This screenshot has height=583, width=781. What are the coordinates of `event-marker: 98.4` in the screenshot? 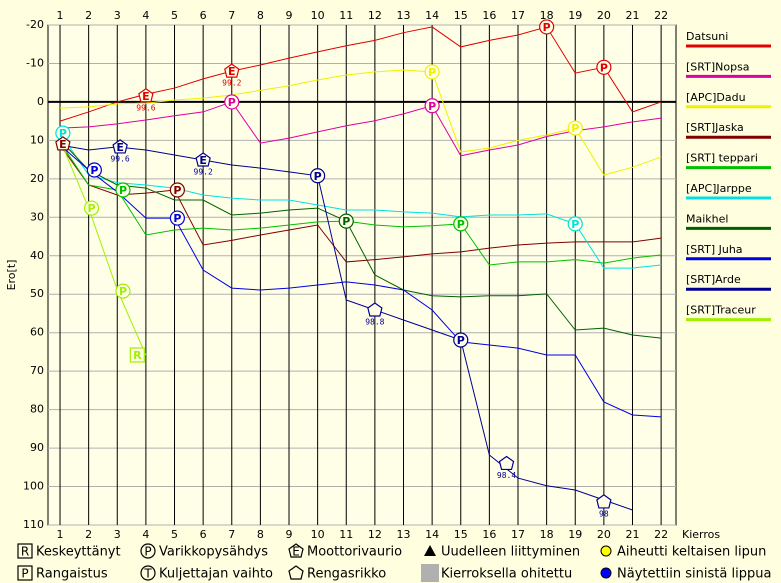 It's located at (506, 467).